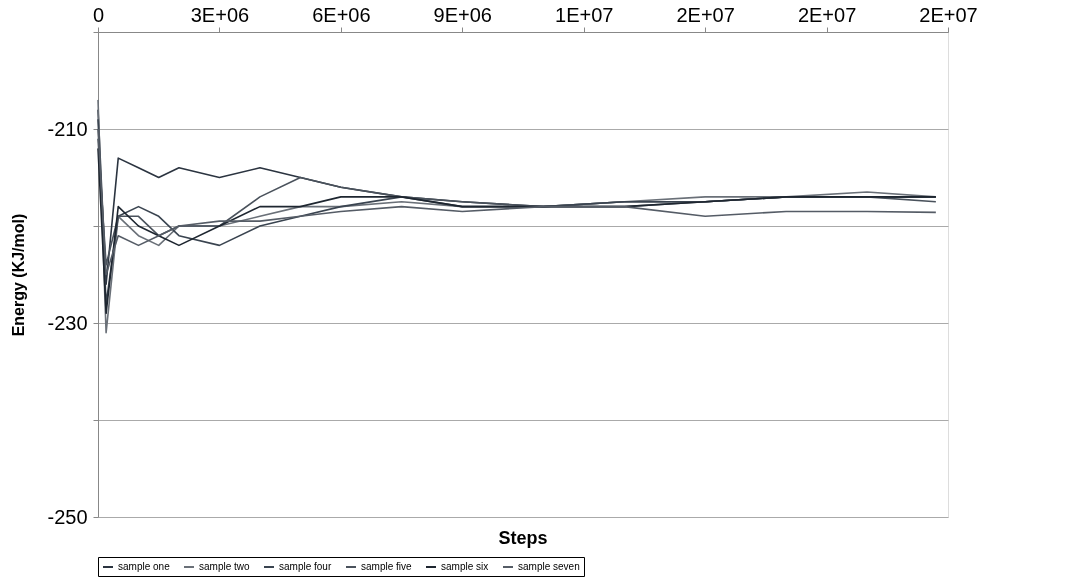 This screenshot has height=585, width=1089. What do you see at coordinates (549, 566) in the screenshot?
I see `legend-label: sample seven` at bounding box center [549, 566].